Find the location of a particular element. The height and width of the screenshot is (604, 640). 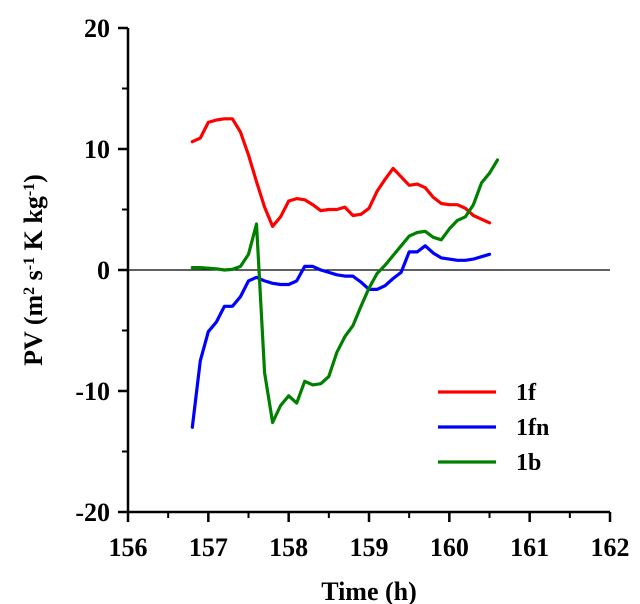

y-axis-title-segment: K kg is located at coordinates (33, 226).